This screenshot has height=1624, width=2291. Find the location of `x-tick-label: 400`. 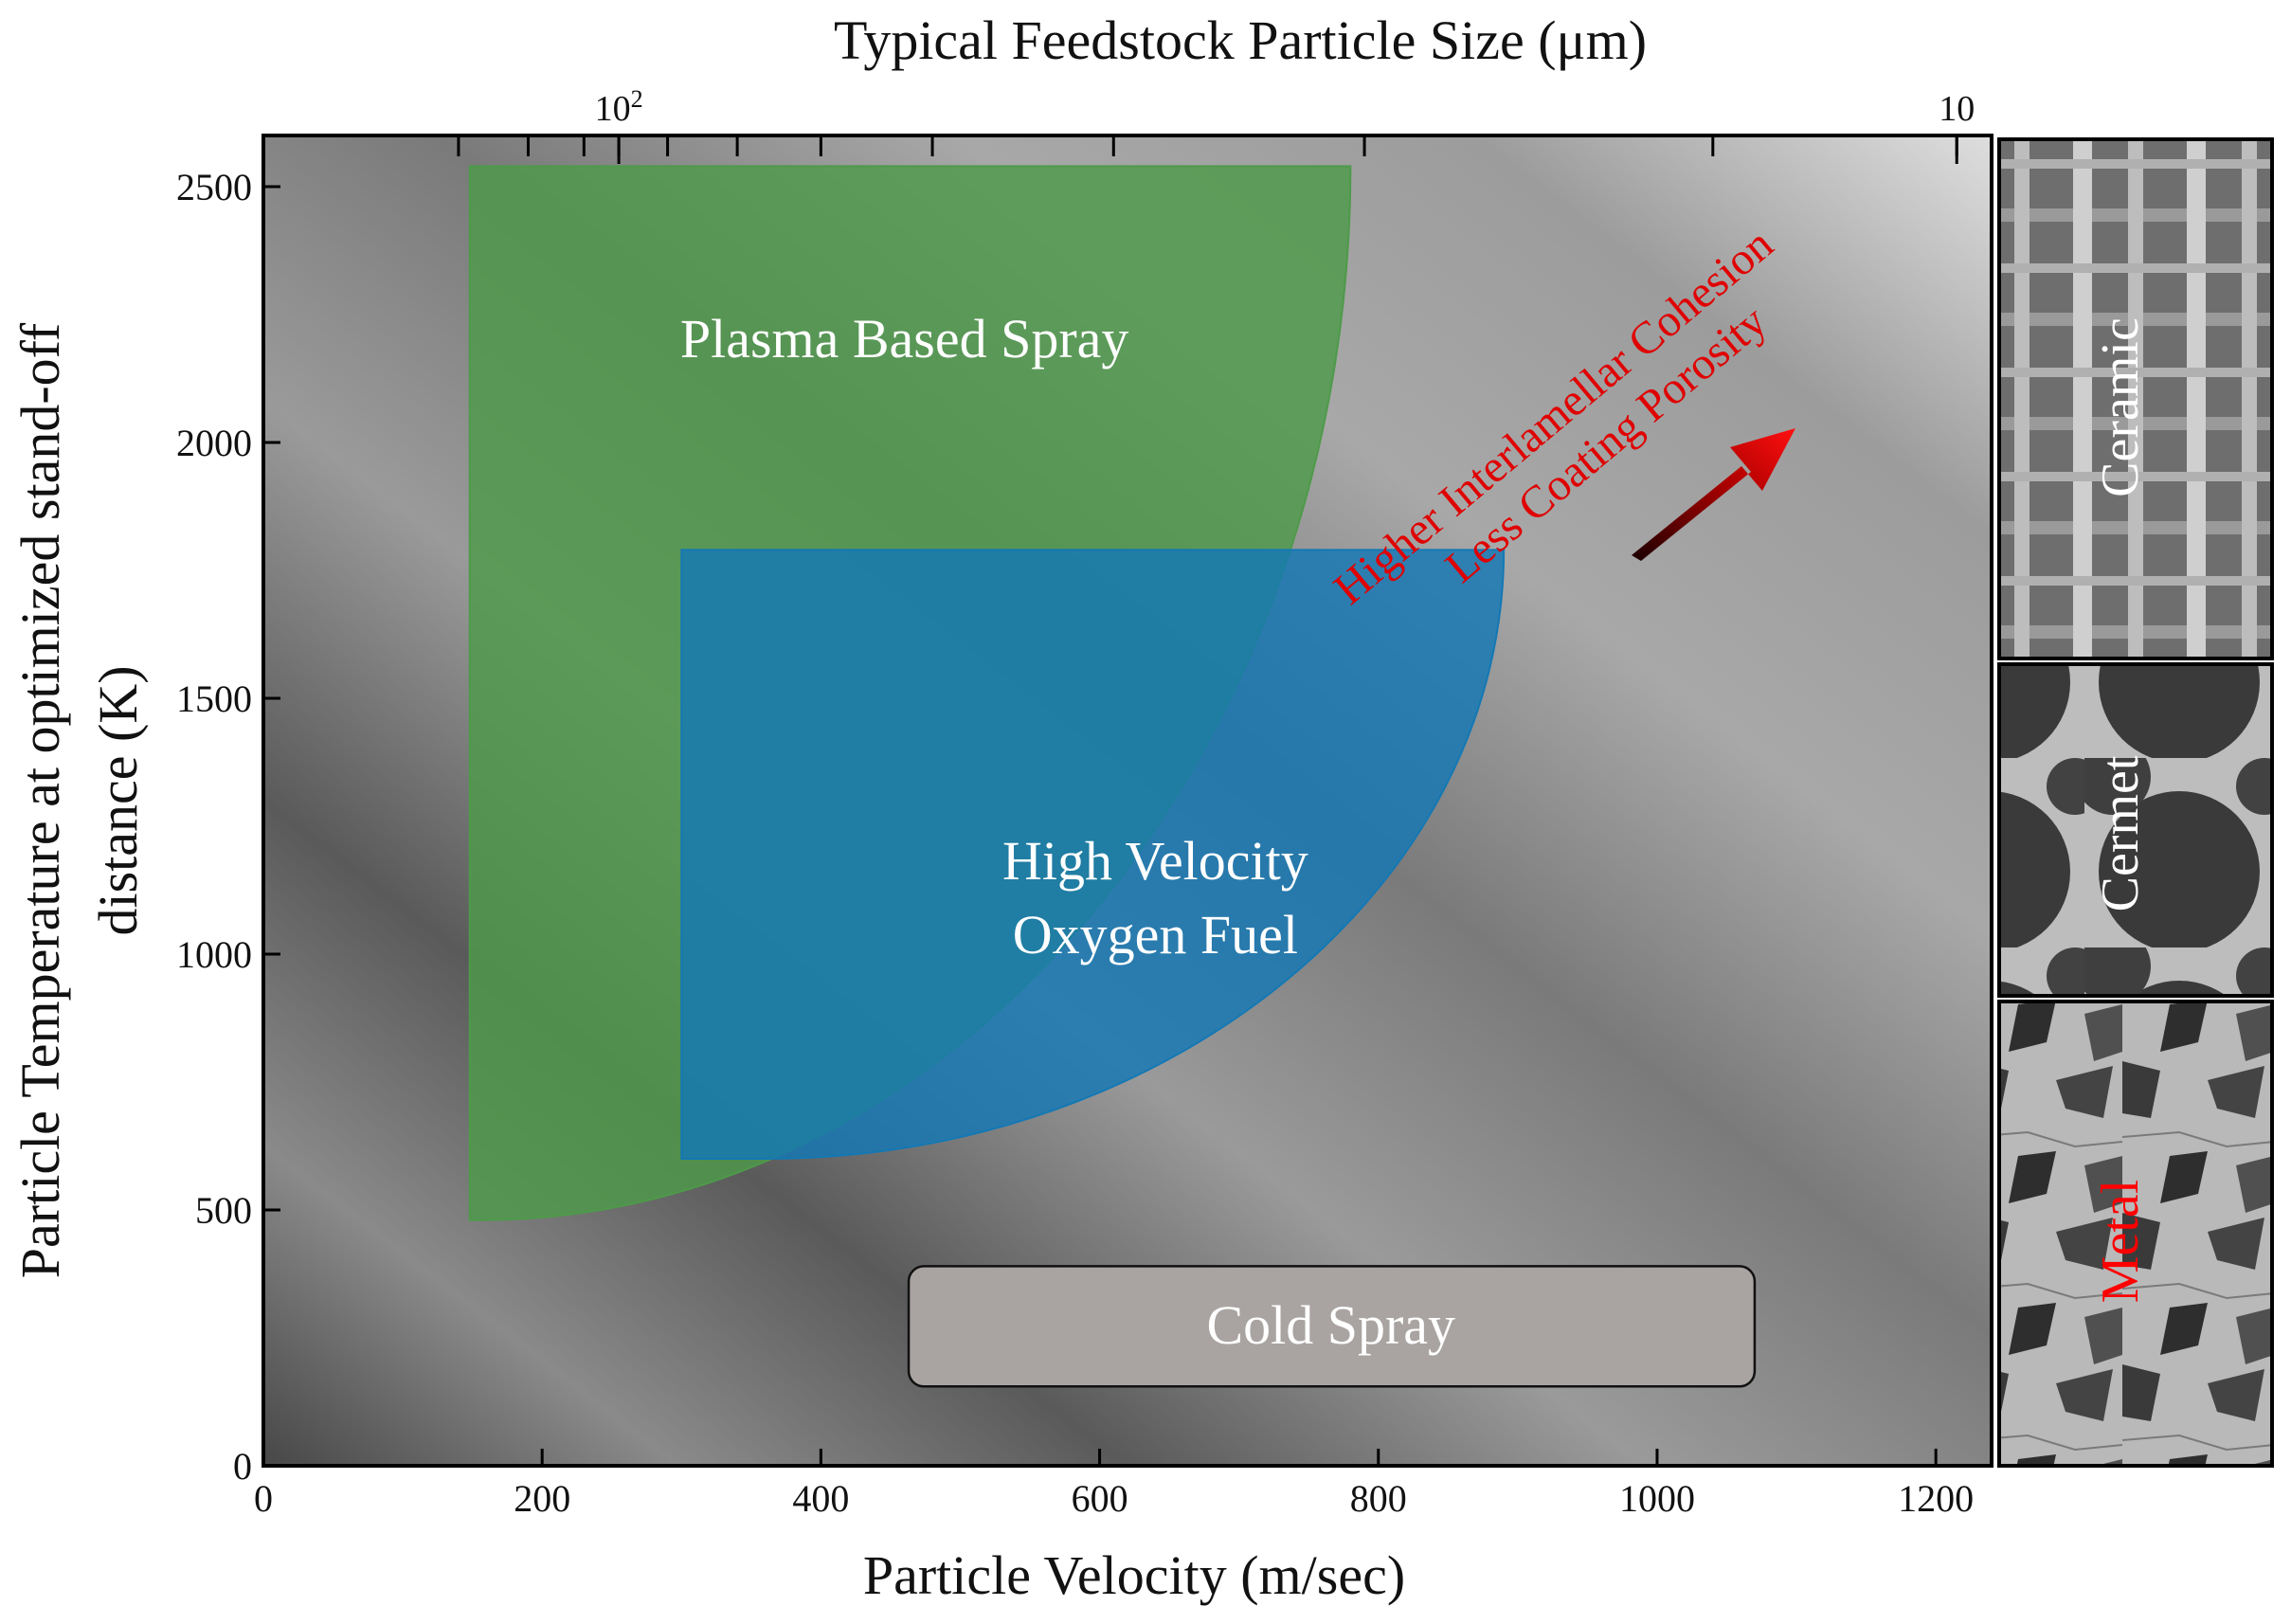

x-tick-label: 400 is located at coordinates (820, 1498).